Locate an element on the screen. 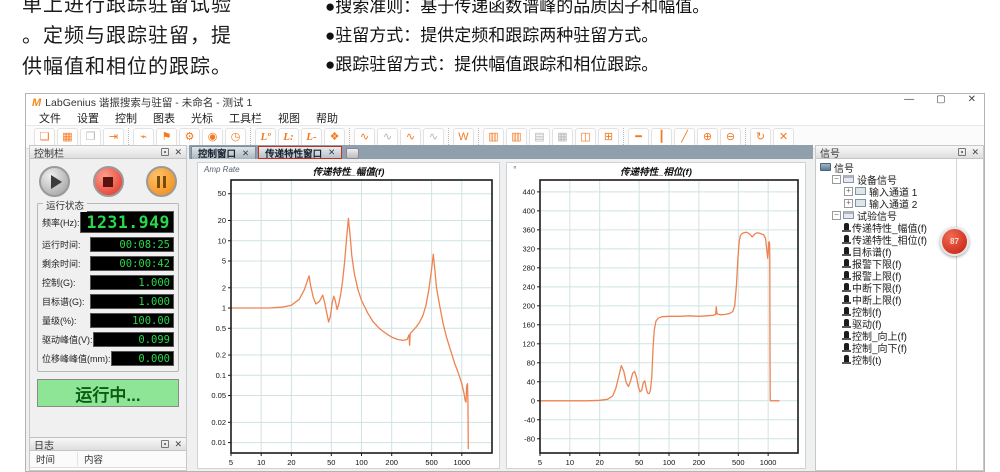  cursor-slope-button: ╱ is located at coordinates (684, 137).